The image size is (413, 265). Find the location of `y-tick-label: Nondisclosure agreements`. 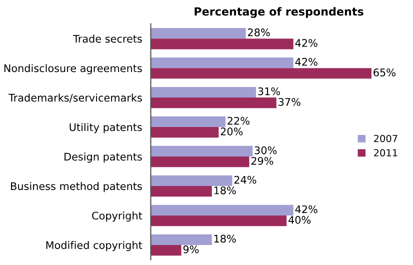

y-tick-label: Nondisclosure agreements is located at coordinates (73, 69).